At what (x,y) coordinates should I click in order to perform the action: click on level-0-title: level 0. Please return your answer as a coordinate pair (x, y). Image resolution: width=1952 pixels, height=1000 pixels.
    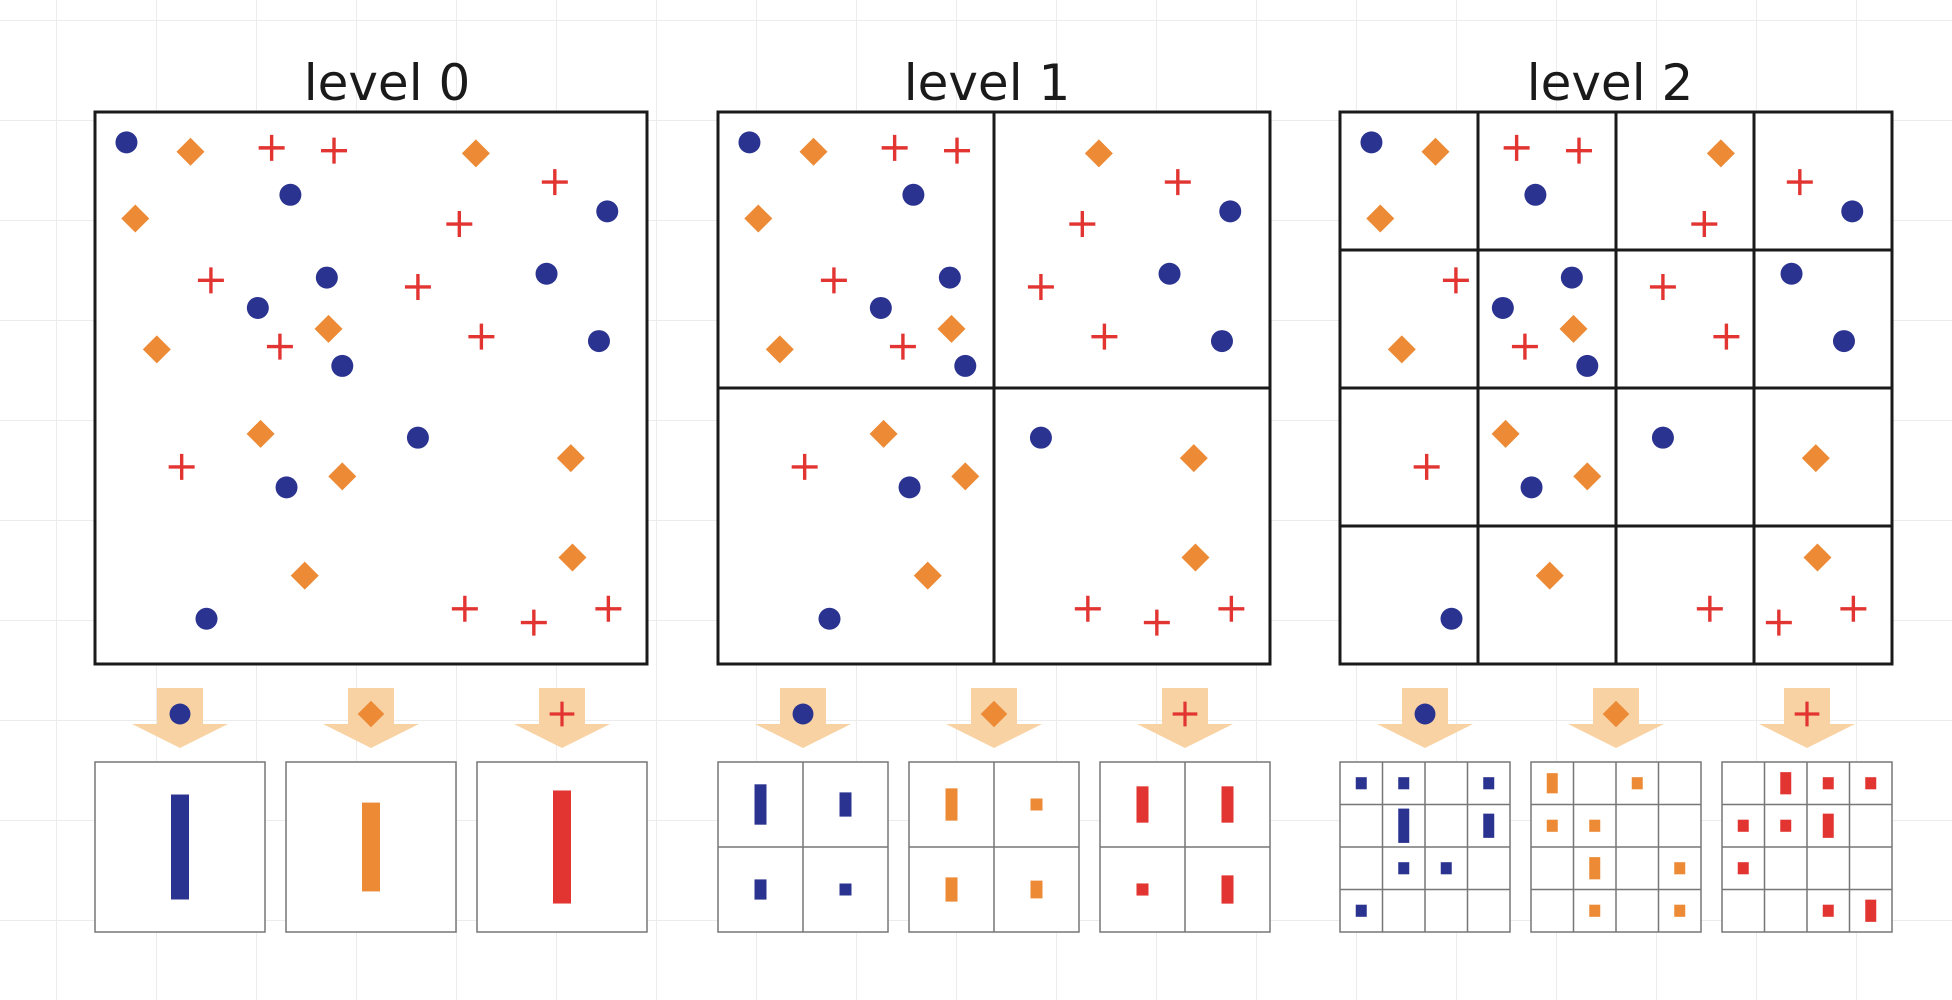
    Looking at the image, I should click on (387, 83).